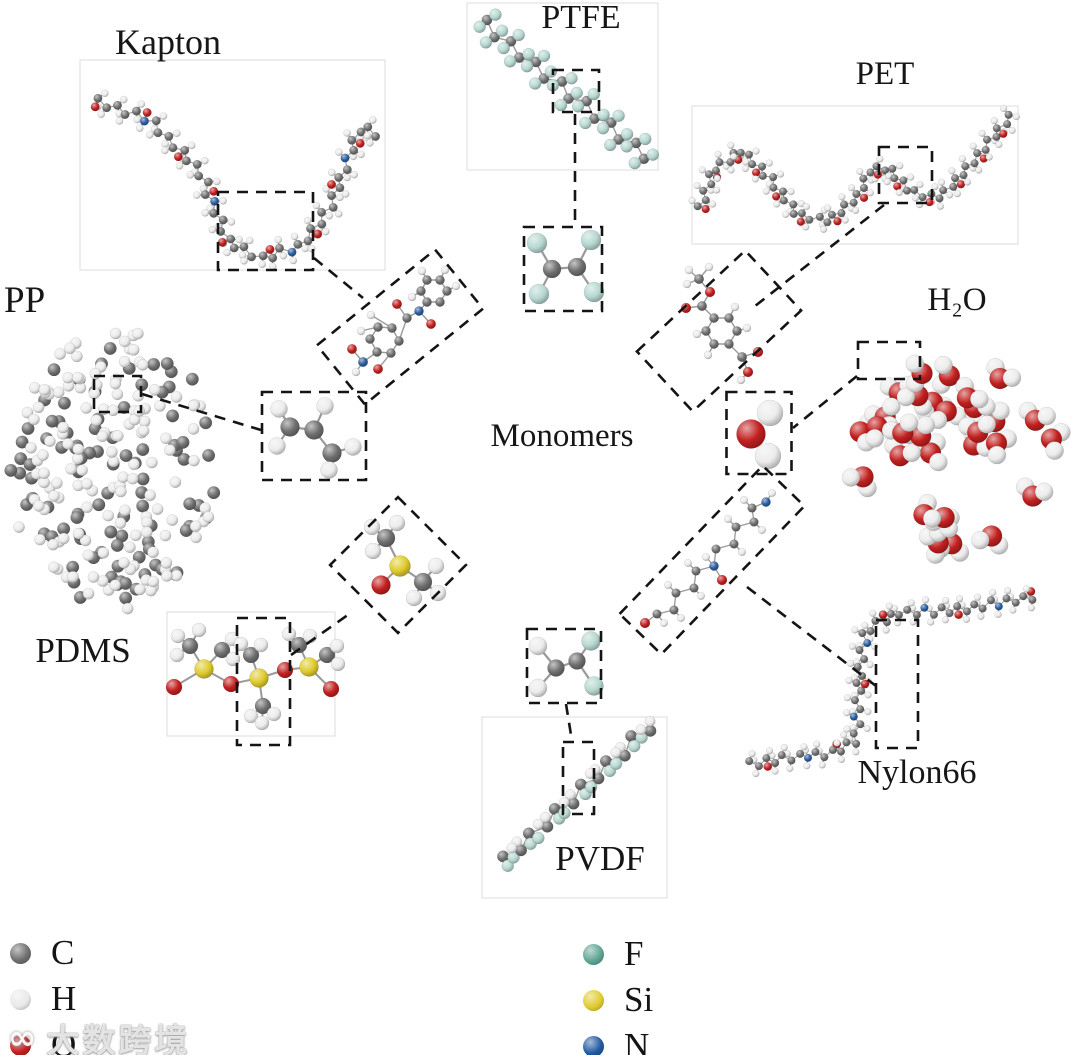 The image size is (1080, 1055). I want to click on h2o-cluster, so click(956, 459).